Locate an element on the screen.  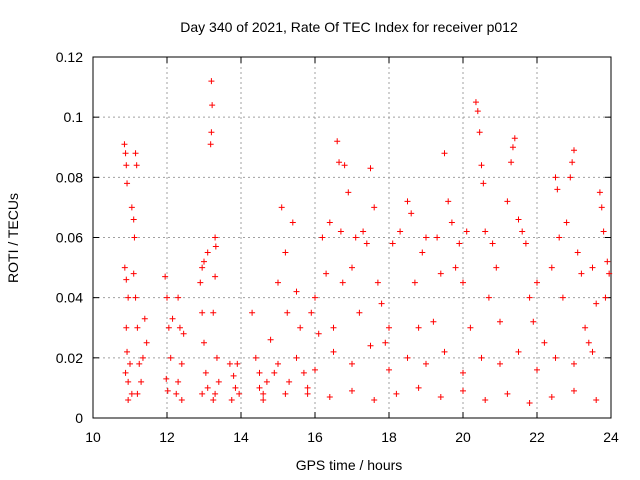
y-tick-label: 0.06 is located at coordinates (69, 238).